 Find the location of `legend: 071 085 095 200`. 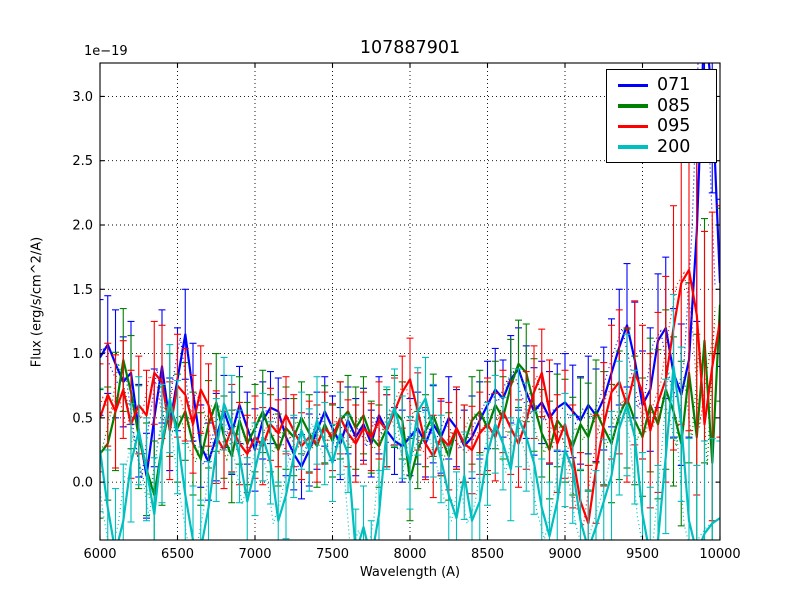

legend: 071 085 095 200 is located at coordinates (661, 116).